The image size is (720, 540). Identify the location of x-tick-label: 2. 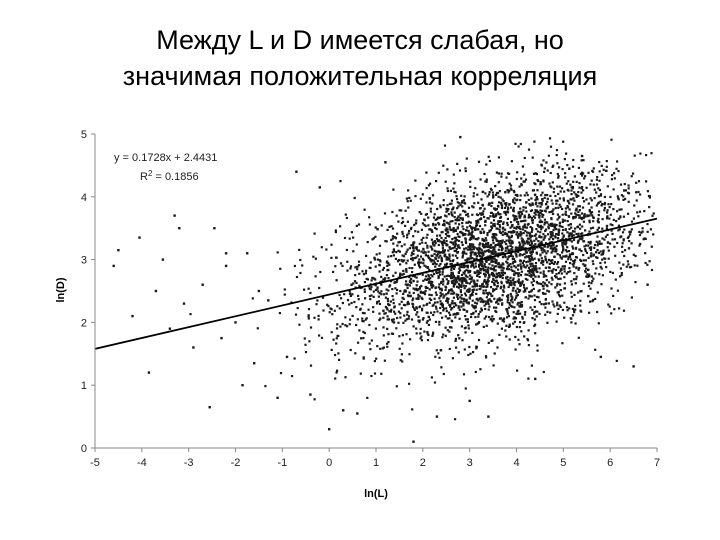
(423, 463).